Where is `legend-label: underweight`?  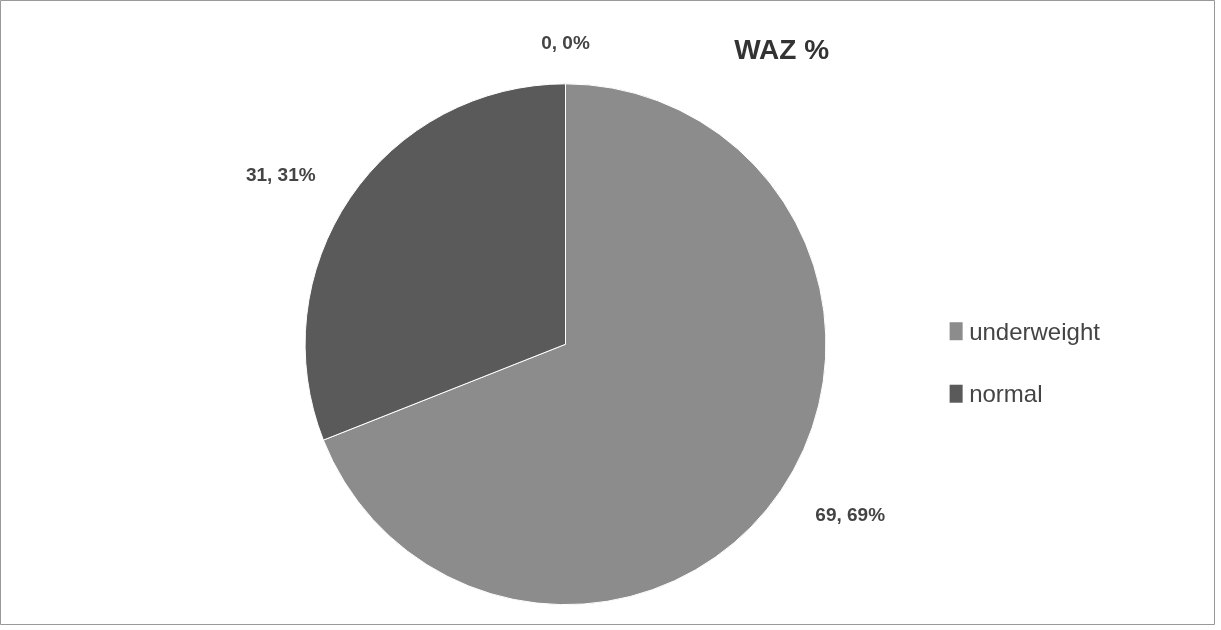
legend-label: underweight is located at coordinates (1035, 331).